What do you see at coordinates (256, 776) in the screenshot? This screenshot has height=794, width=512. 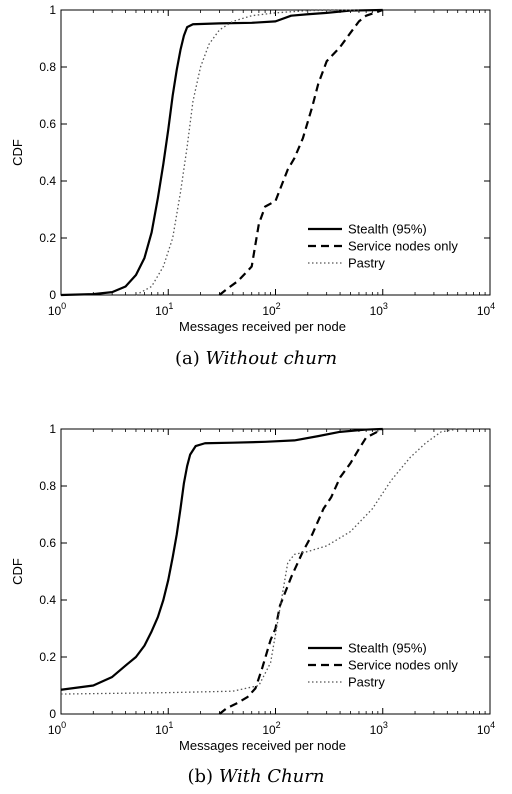 I see `figure-caption: (b) With Churn` at bounding box center [256, 776].